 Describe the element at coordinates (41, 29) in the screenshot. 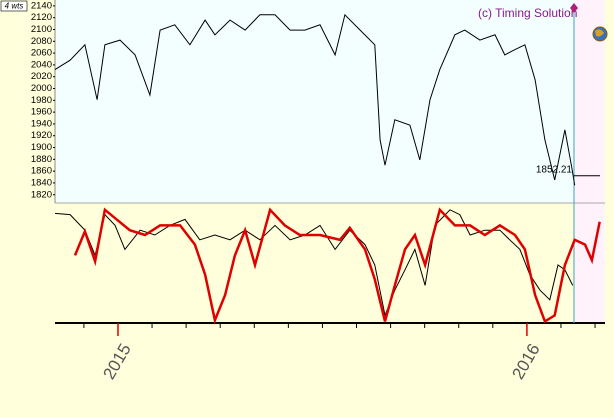

I see `y-tick-label: 2100` at that location.